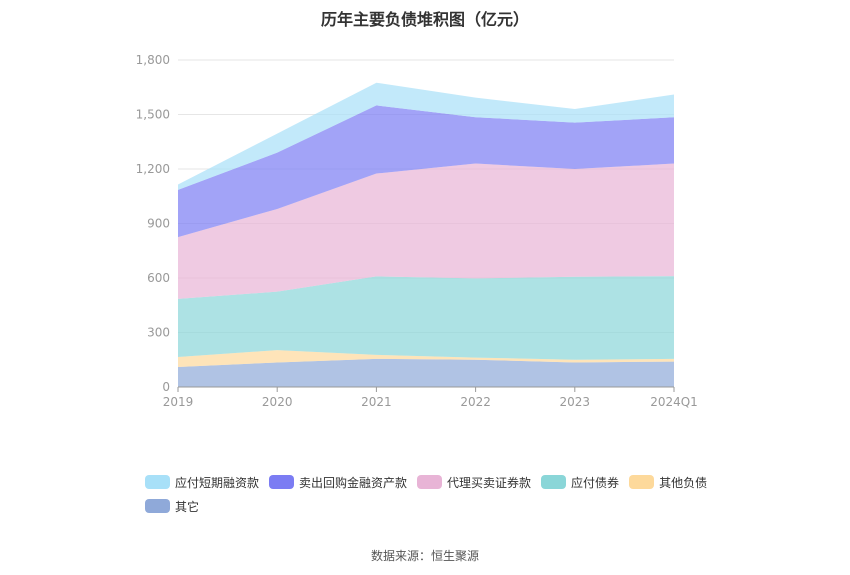  I want to click on y-tick-label: 900, so click(158, 224).